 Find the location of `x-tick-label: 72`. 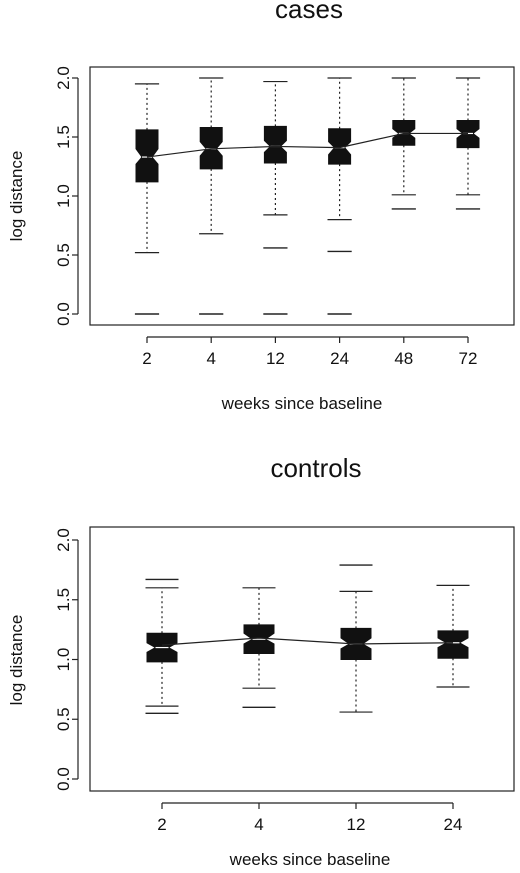

x-tick-label: 72 is located at coordinates (468, 358).